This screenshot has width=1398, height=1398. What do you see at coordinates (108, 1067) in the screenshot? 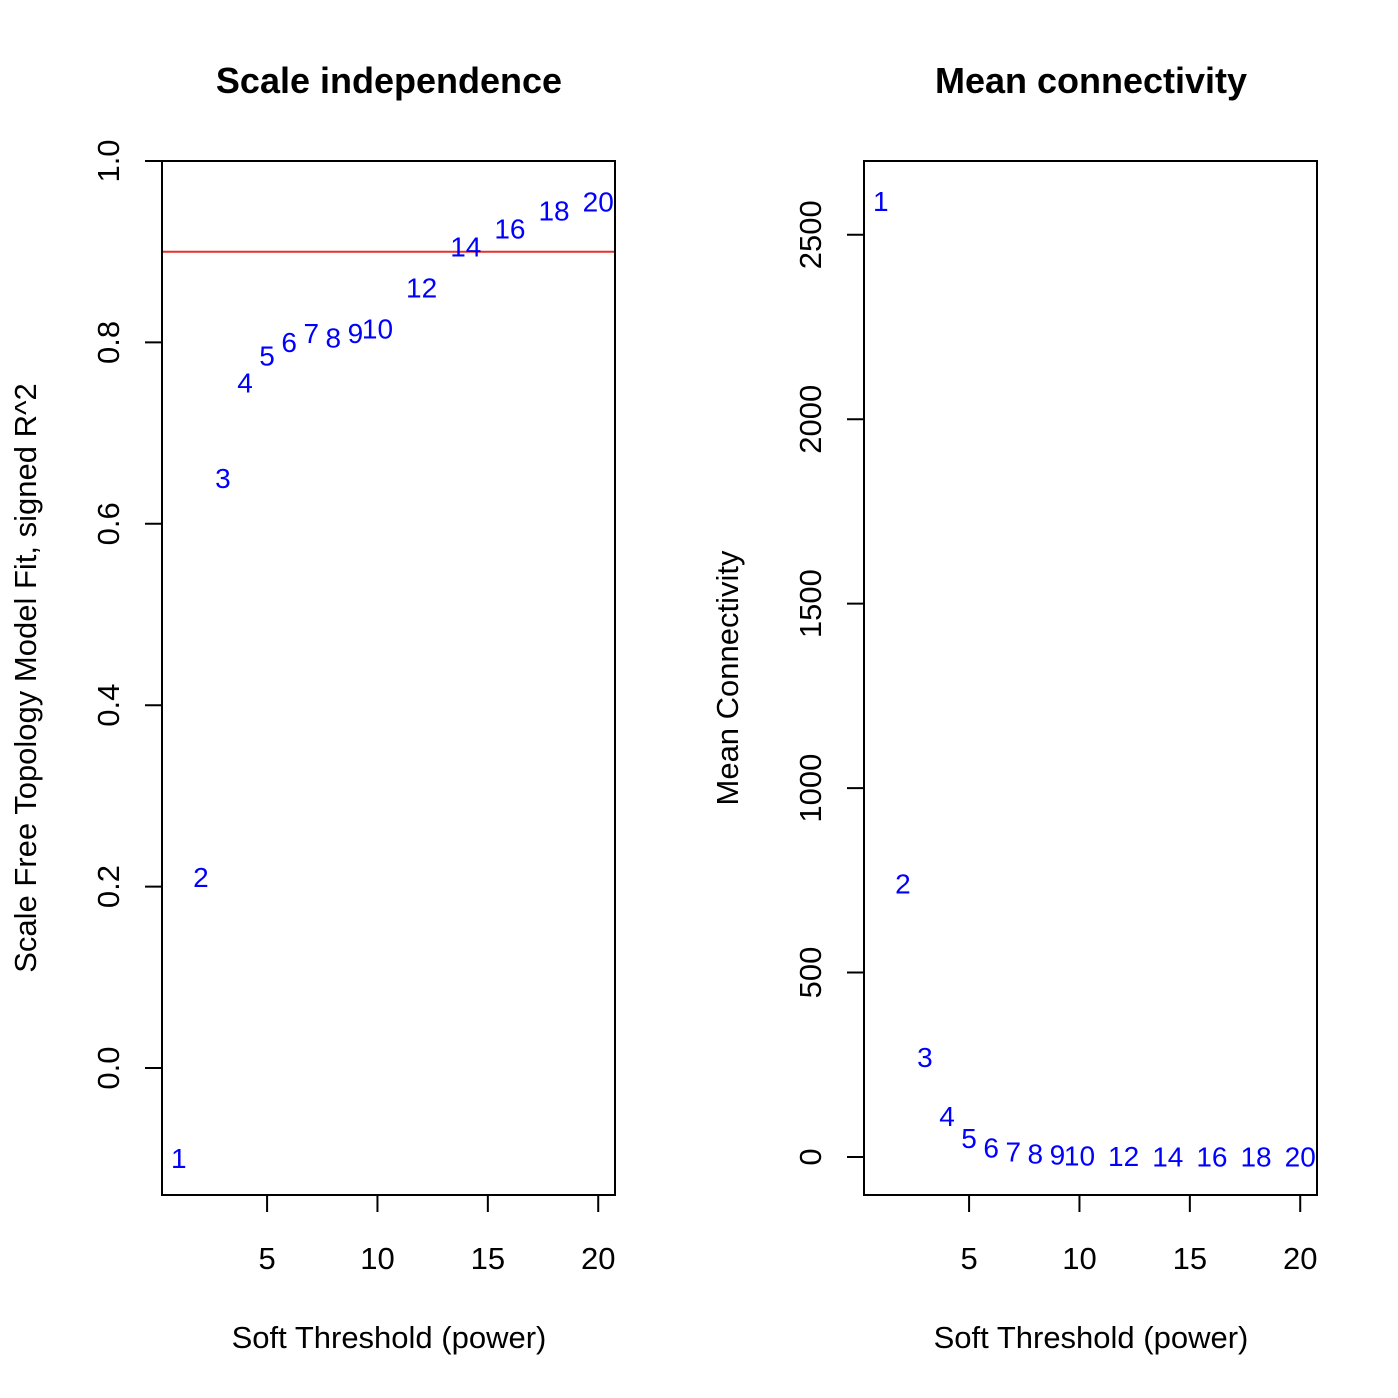
I see `y-tick-label: 0.0` at bounding box center [108, 1067].